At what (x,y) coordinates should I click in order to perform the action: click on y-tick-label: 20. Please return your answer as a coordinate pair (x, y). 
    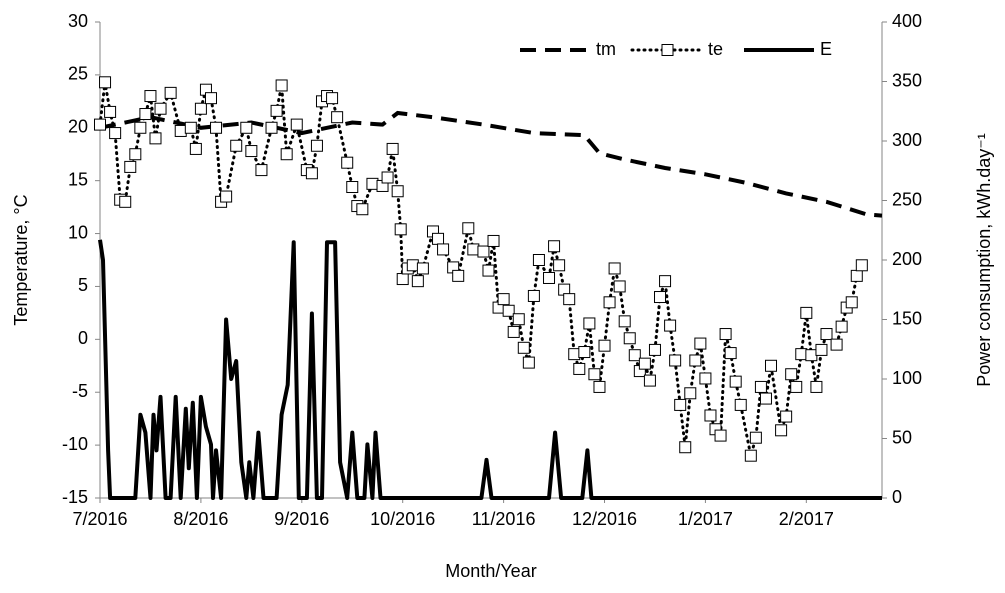
    Looking at the image, I should click on (78, 127).